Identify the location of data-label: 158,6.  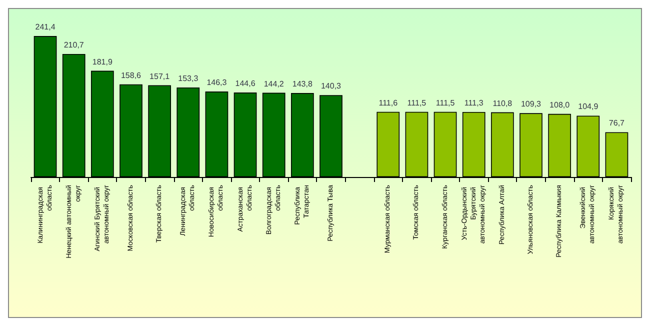
(131, 75).